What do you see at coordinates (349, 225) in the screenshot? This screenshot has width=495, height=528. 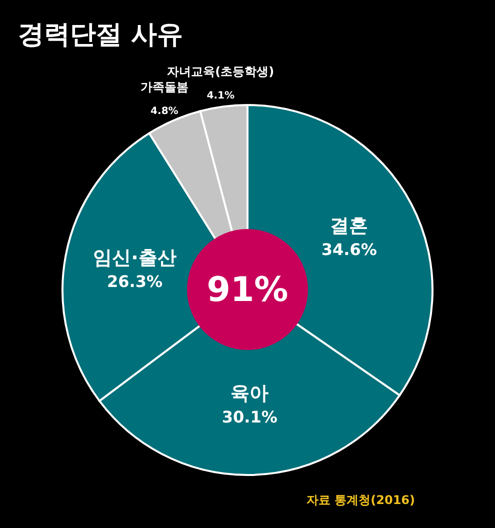 I see `slice-label: 결혼` at bounding box center [349, 225].